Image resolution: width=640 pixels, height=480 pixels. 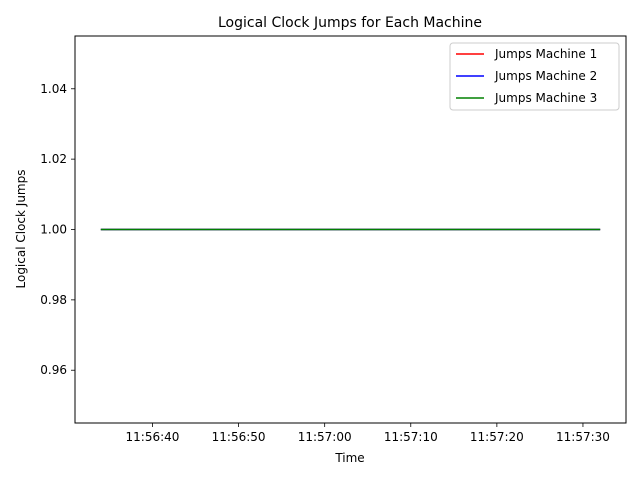 I want to click on y-axis: 0.96 0.98 1.00 1.02 1.04, so click(x=57, y=229).